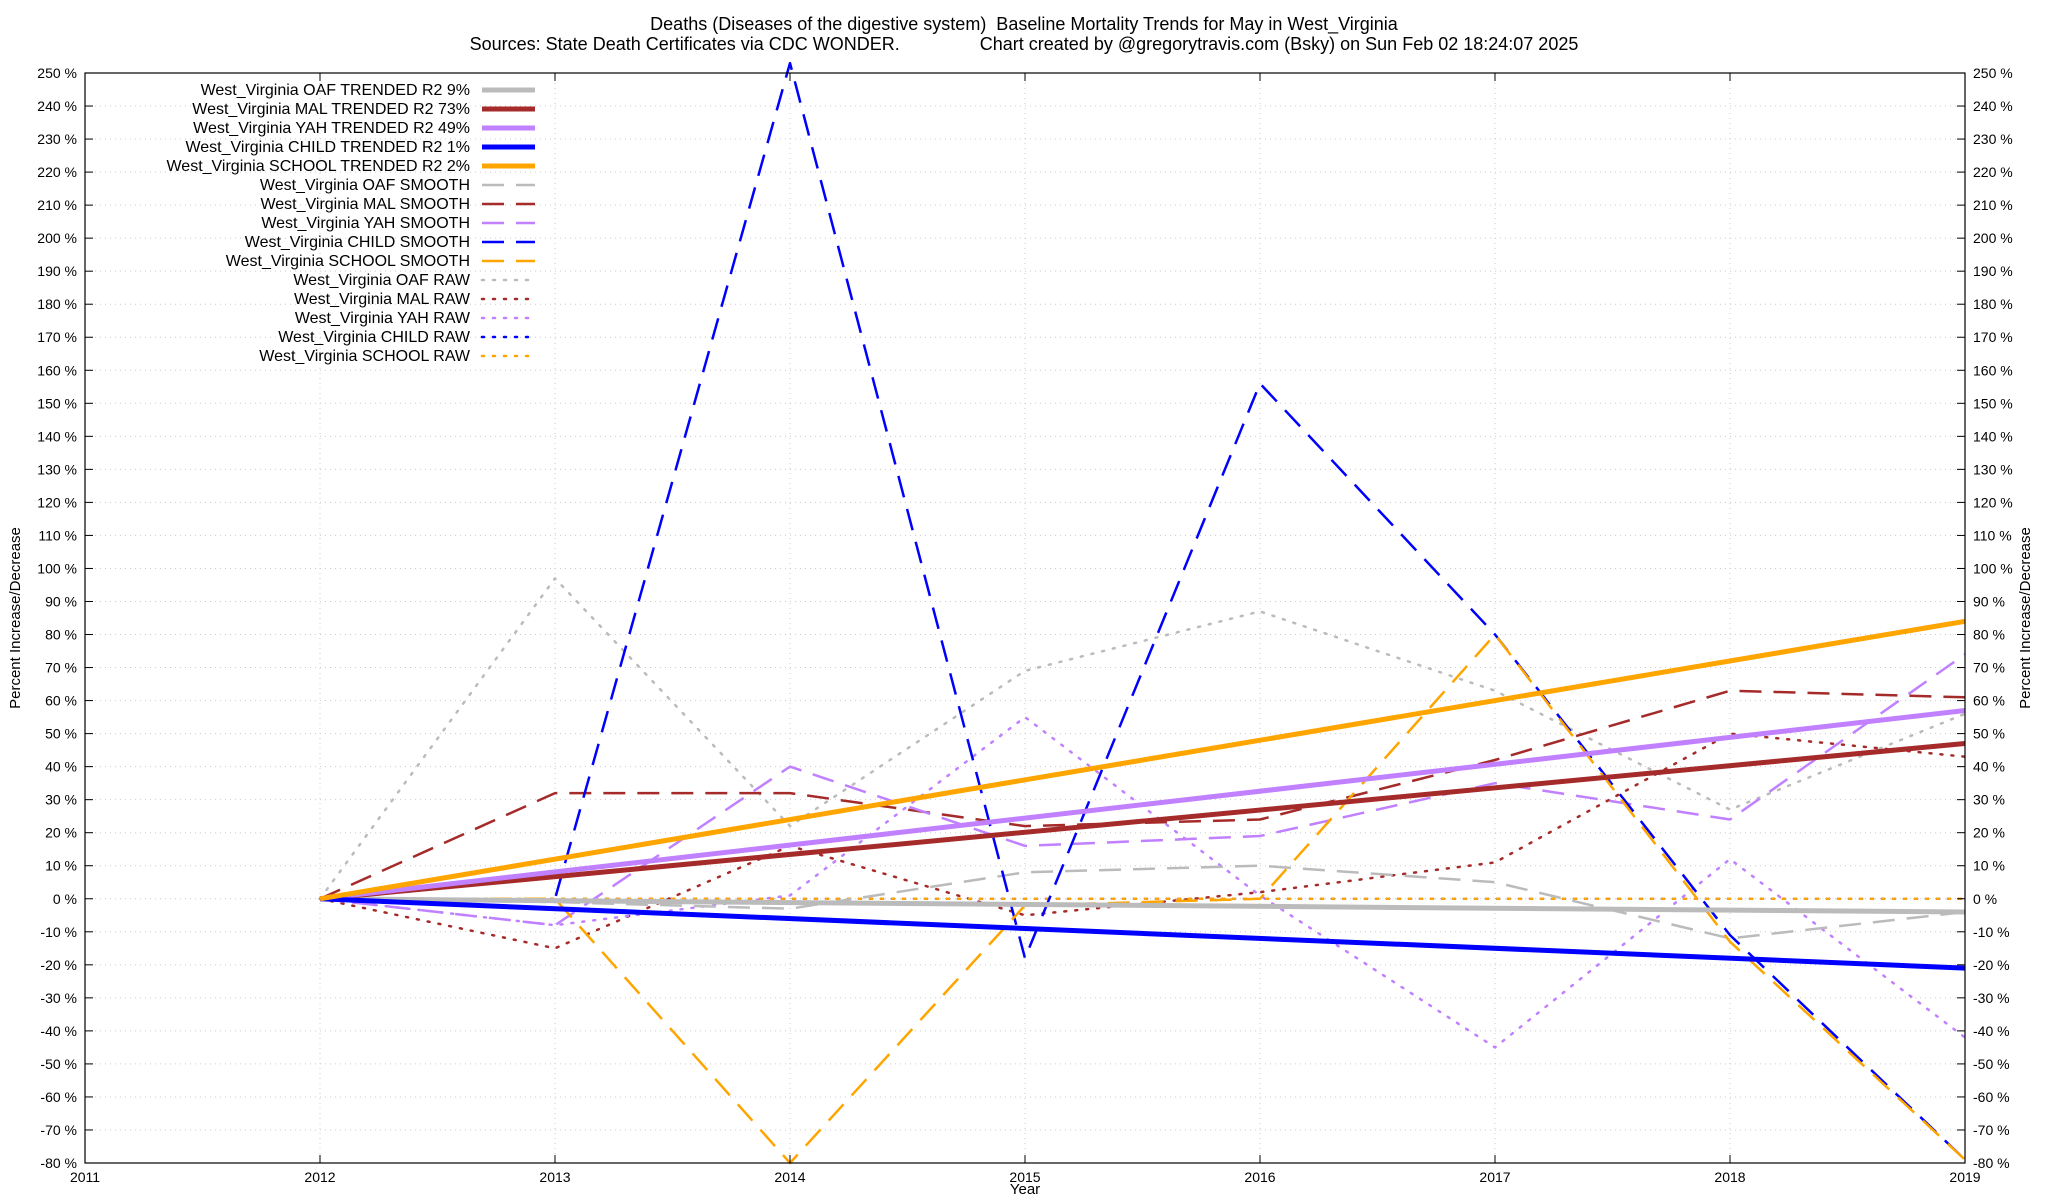 This screenshot has height=1200, width=2048. Describe the element at coordinates (1259, 1177) in the screenshot. I see `x-tick-label: 2016` at that location.